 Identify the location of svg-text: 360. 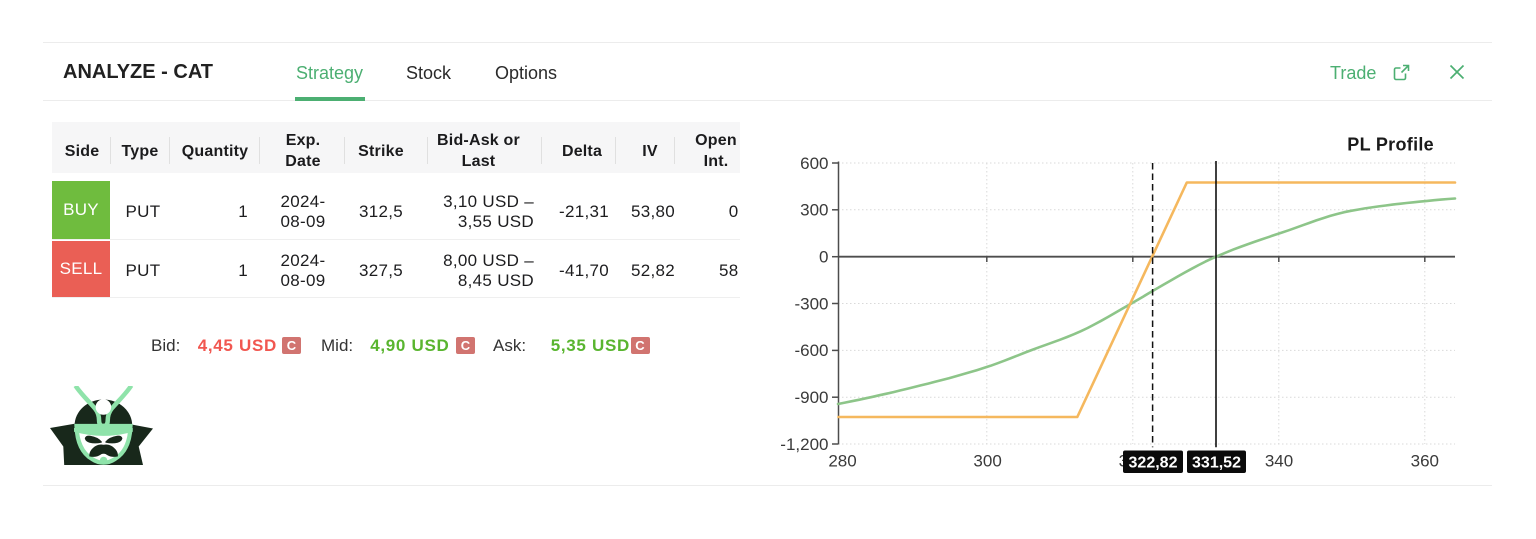
(1425, 461).